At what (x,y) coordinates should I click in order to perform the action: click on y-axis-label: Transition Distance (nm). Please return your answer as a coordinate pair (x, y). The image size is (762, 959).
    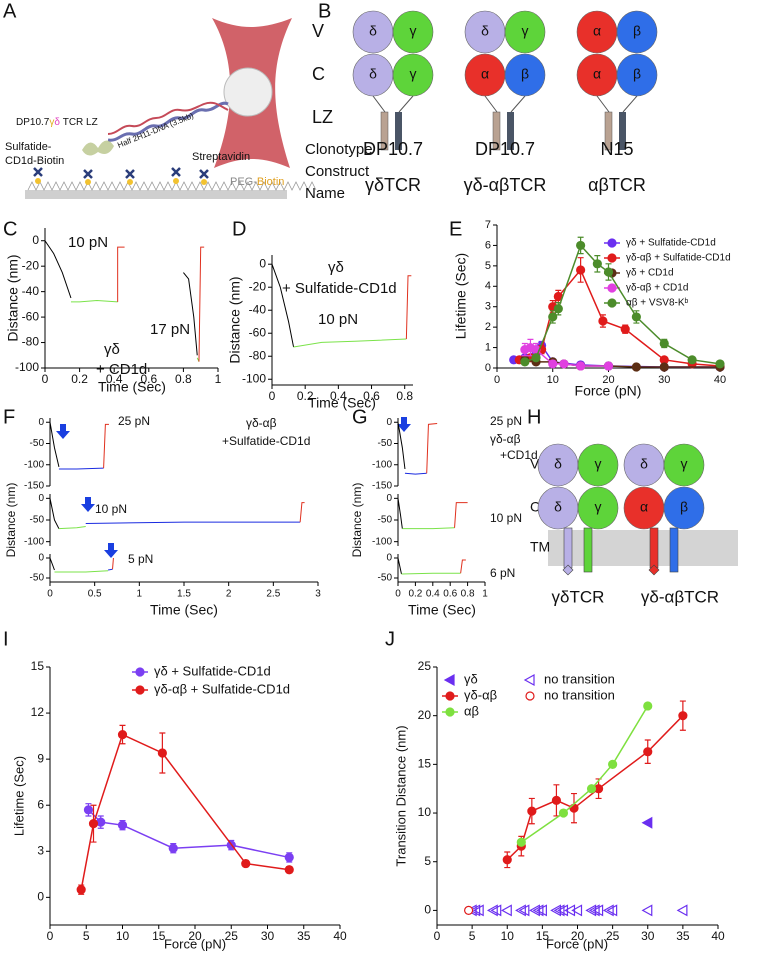
    Looking at the image, I should click on (400, 795).